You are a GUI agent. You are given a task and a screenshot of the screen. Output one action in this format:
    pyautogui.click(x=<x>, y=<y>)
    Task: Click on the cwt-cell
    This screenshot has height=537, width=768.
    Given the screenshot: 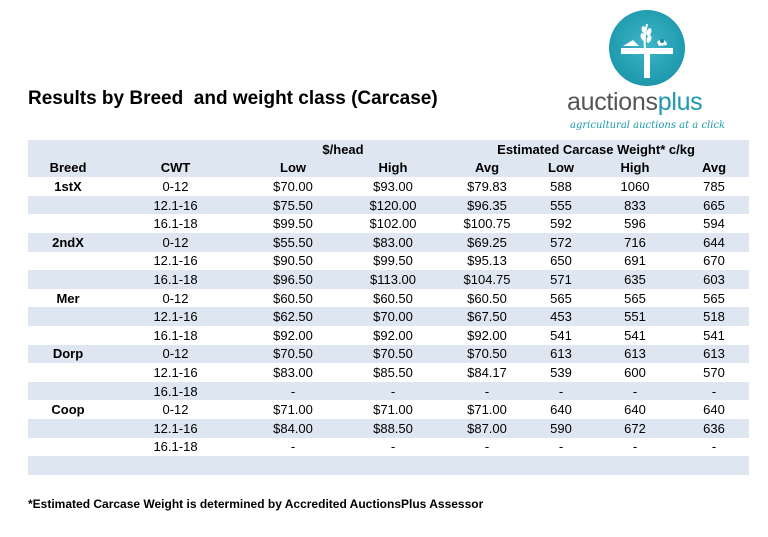 What is the action you would take?
    pyautogui.click(x=175, y=465)
    